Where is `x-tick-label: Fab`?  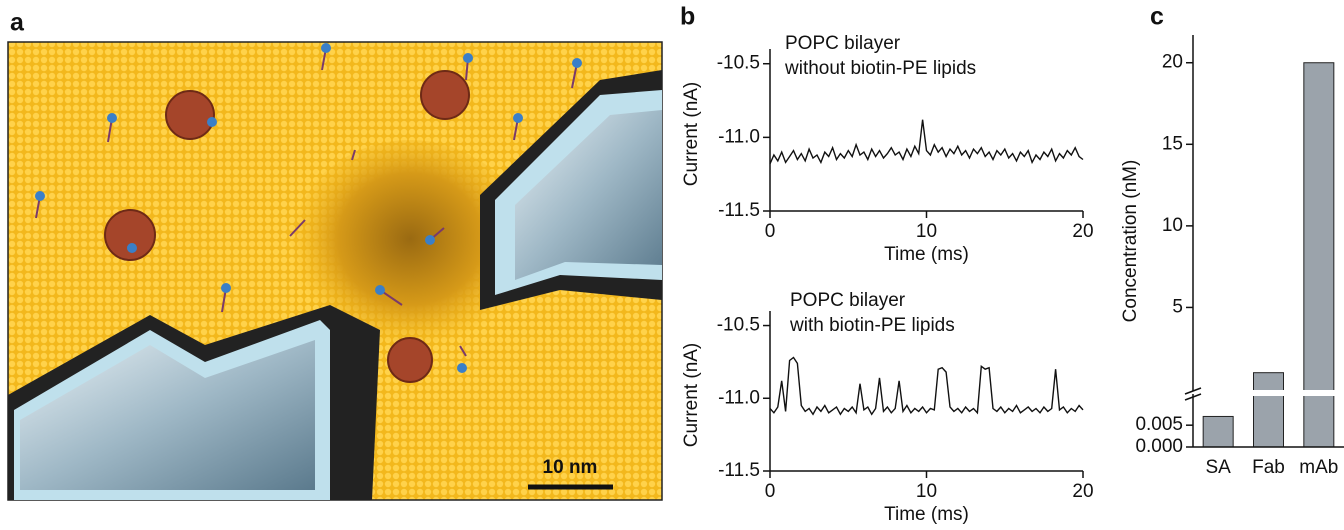 x-tick-label: Fab is located at coordinates (1268, 467).